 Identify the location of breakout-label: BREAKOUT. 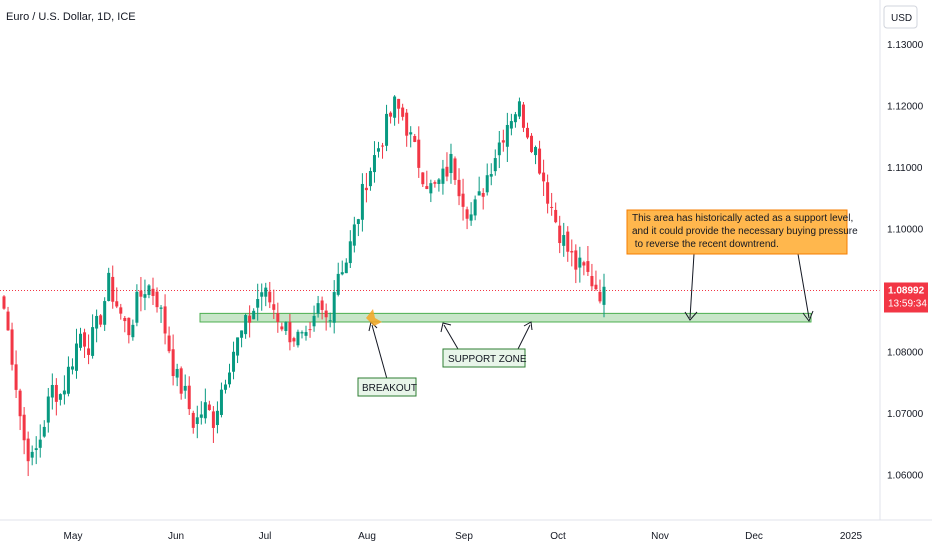
(389, 388).